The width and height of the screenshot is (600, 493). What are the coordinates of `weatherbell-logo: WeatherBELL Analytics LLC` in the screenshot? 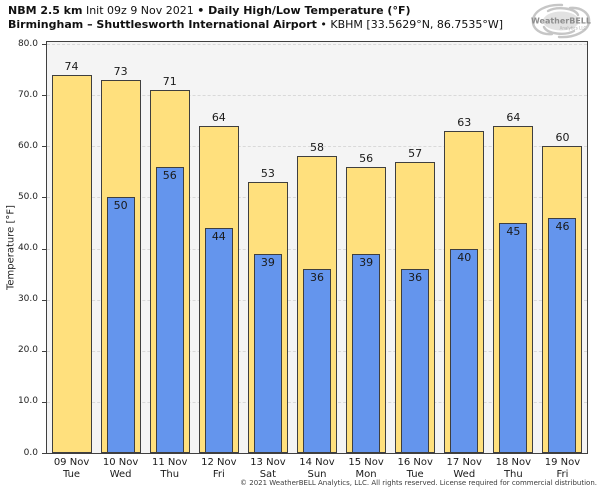 It's located at (561, 21).